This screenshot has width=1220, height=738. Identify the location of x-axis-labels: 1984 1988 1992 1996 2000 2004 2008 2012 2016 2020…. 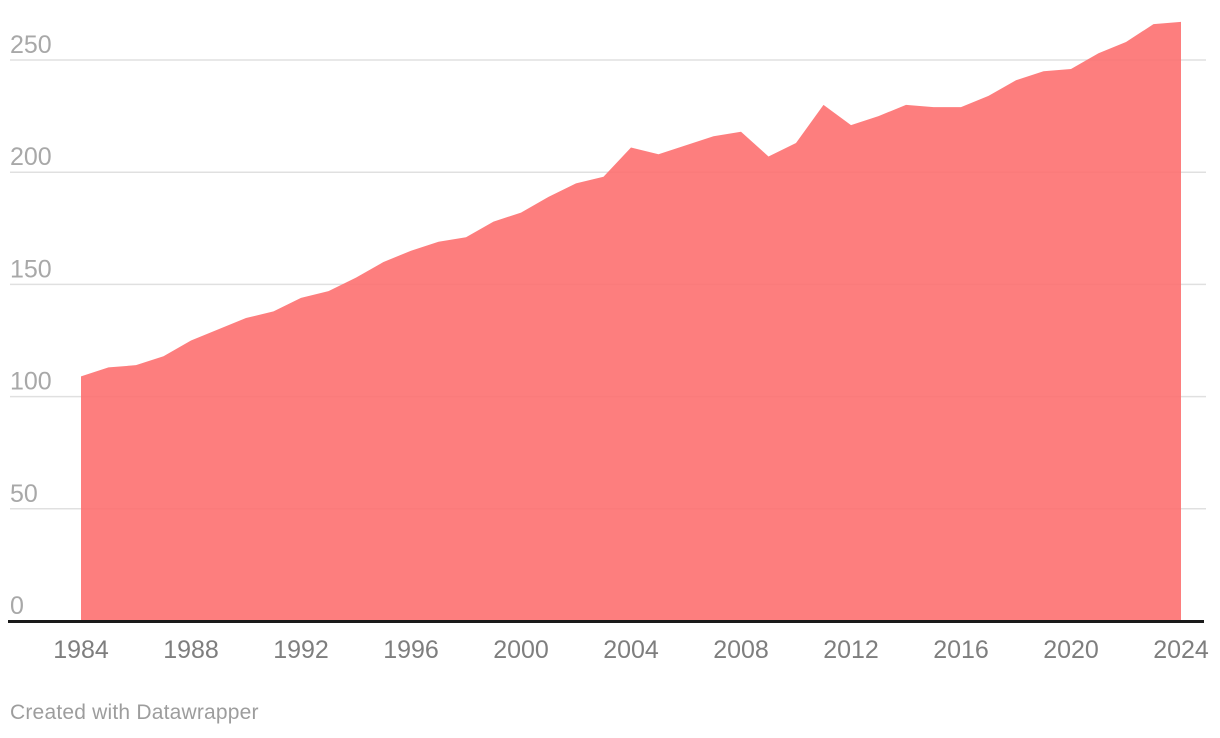
(631, 650).